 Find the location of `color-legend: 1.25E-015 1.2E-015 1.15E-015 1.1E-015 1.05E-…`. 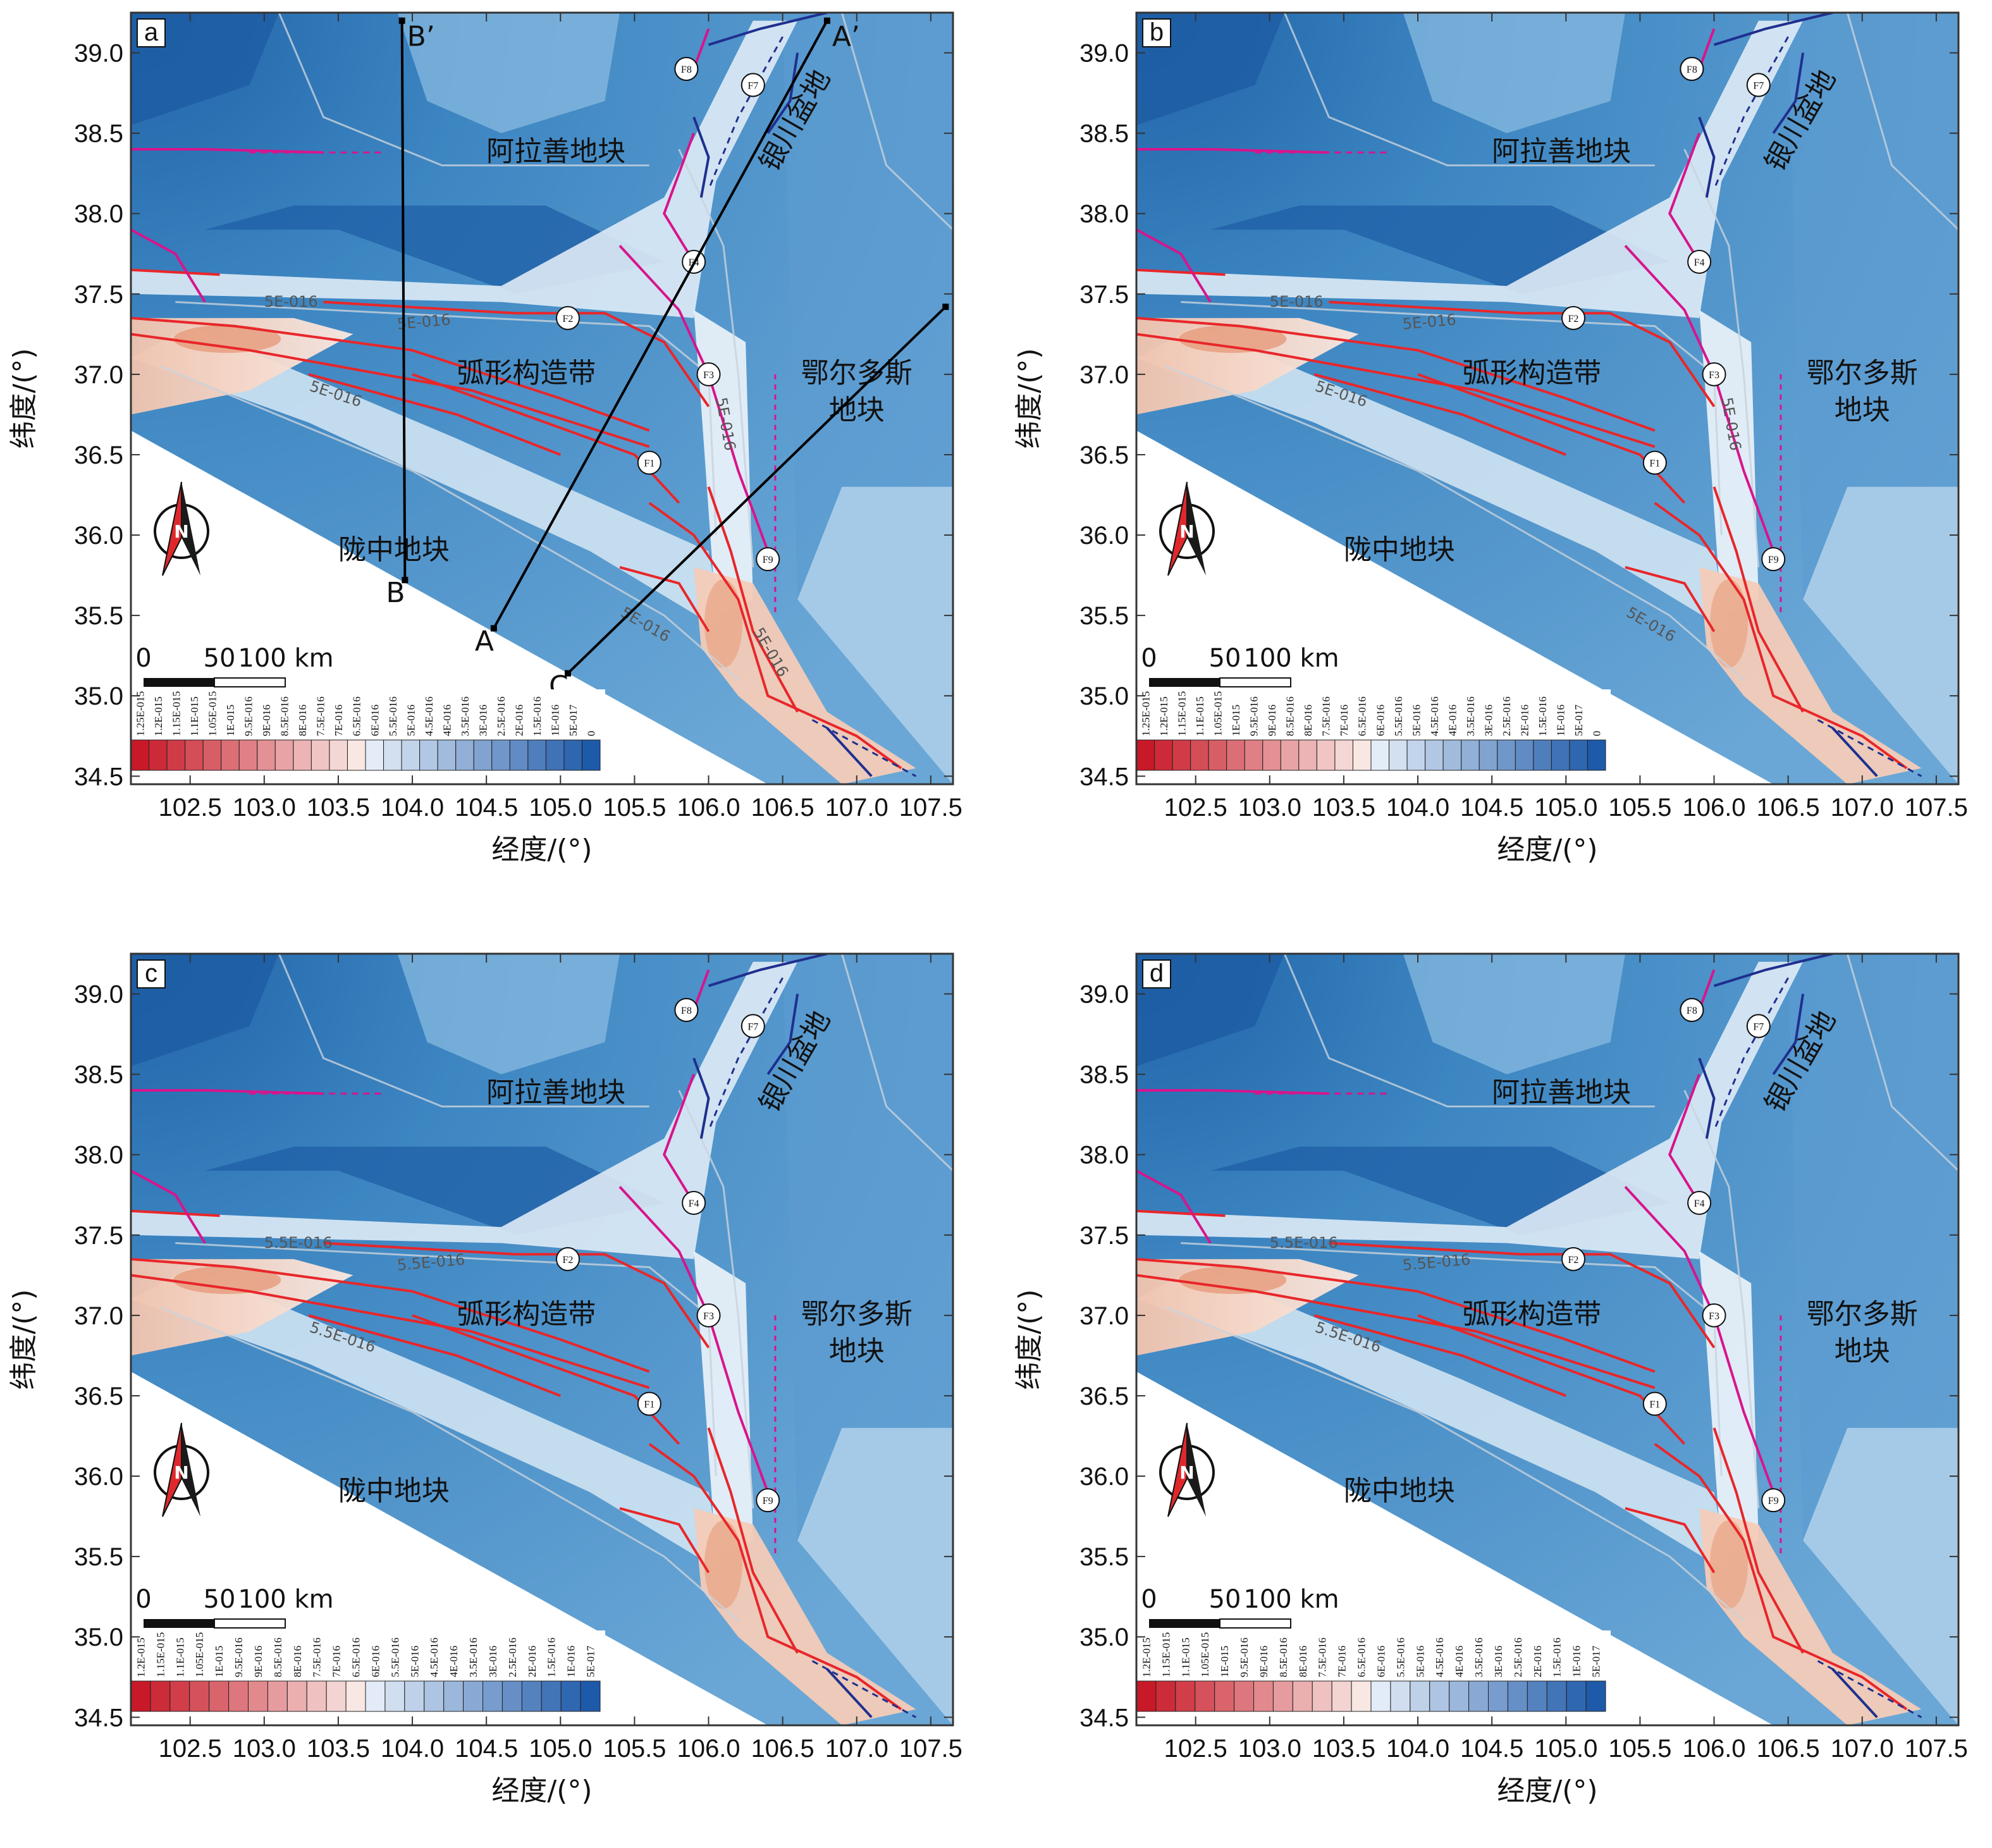

color-legend: 1.25E-015 1.2E-015 1.15E-015 1.1E-015 1.05E-… is located at coordinates (1373, 737).